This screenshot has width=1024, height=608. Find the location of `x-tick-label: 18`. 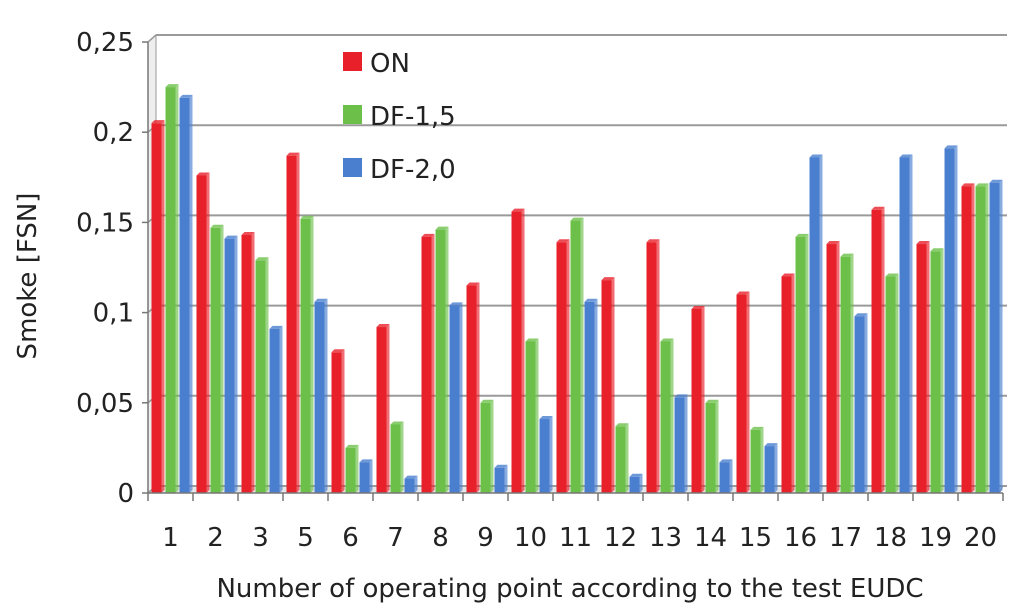

x-tick-label: 18 is located at coordinates (890, 538).